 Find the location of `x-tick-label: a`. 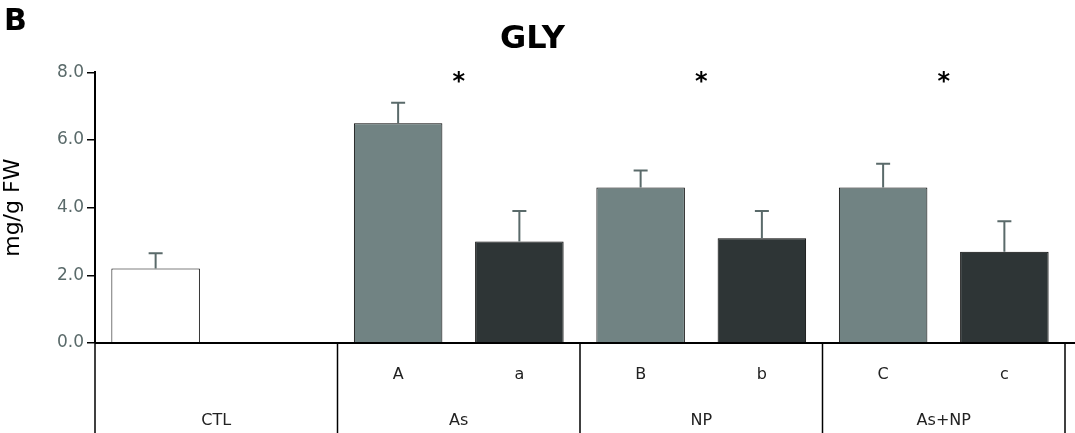

x-tick-label: a is located at coordinates (519, 374).